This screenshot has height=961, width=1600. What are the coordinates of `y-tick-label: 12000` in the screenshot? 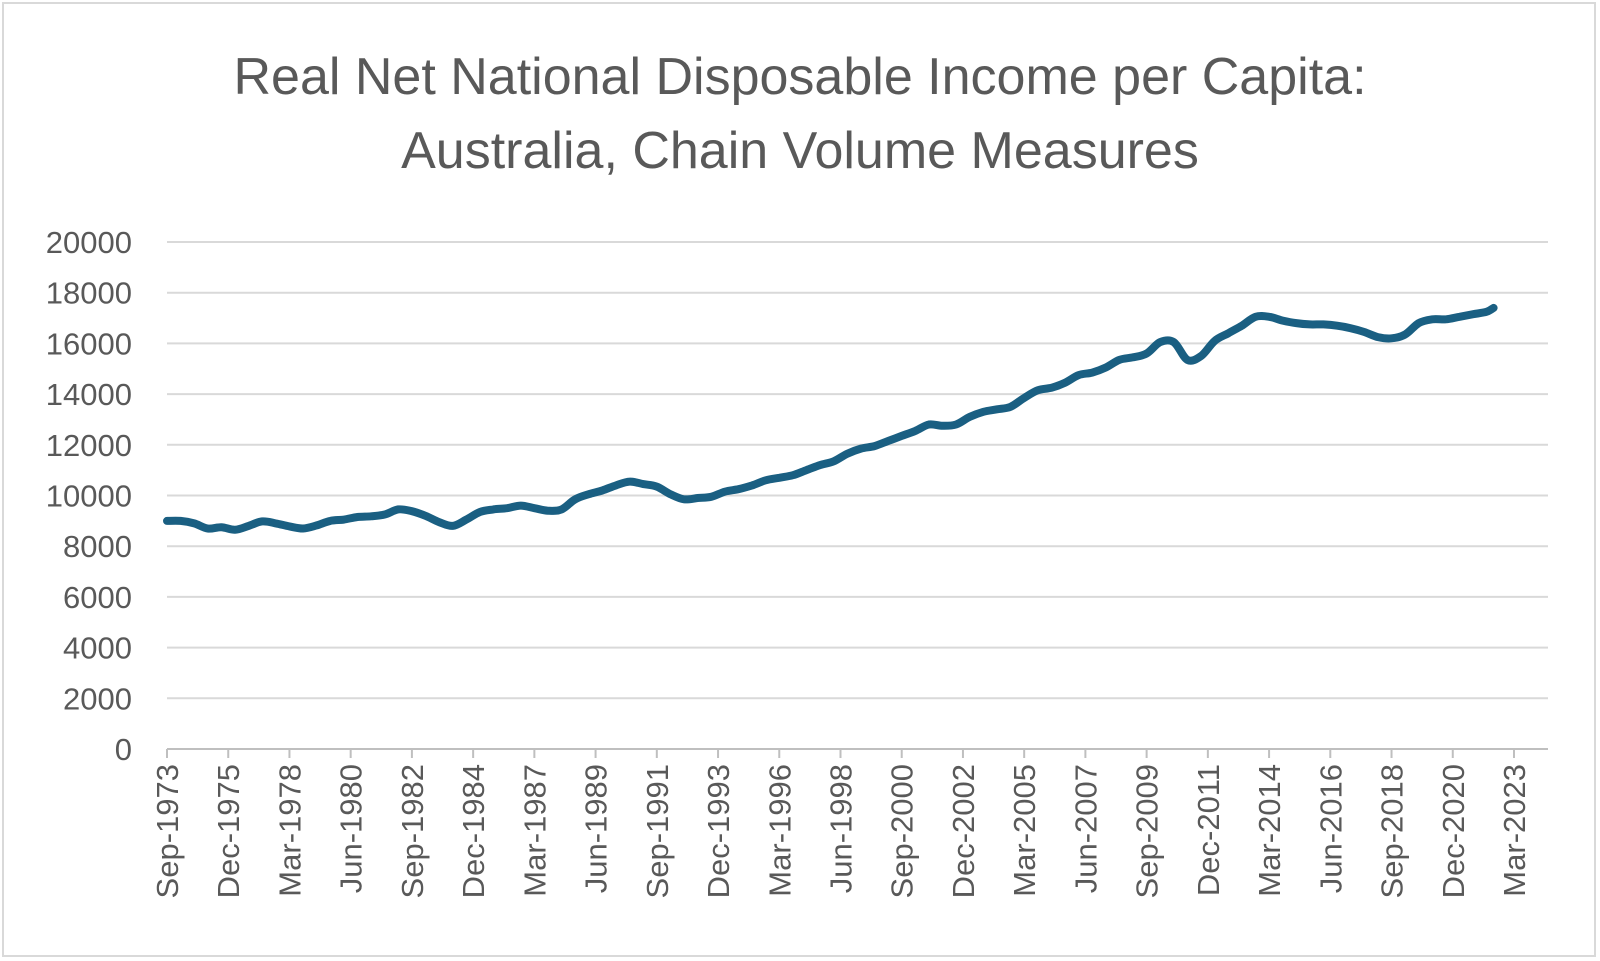 It's located at (89, 445).